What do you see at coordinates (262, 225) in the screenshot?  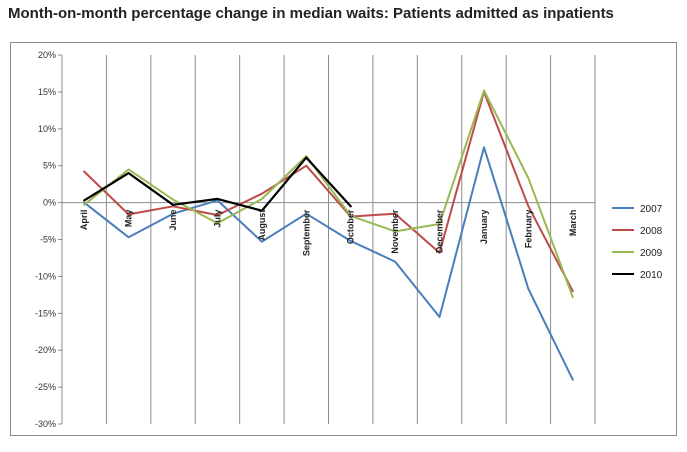 I see `category-label: August` at bounding box center [262, 225].